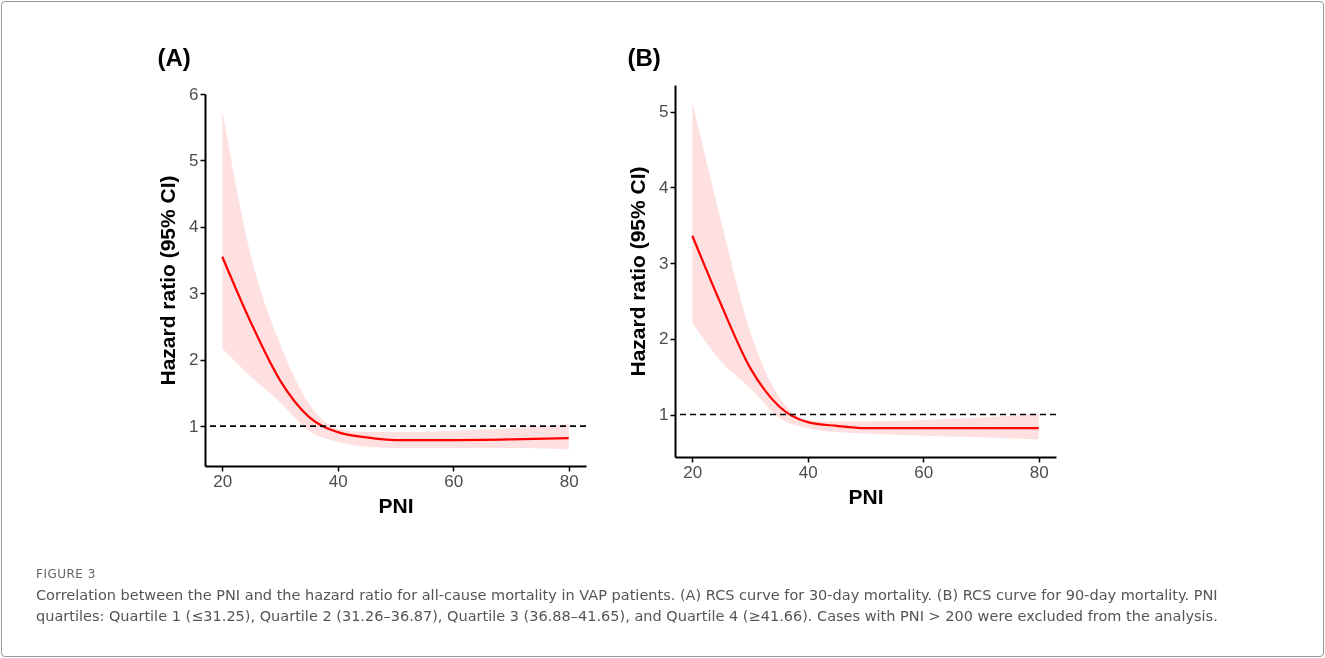 Image resolution: width=1325 pixels, height=658 pixels. I want to click on chart-title: (B), so click(644, 57).